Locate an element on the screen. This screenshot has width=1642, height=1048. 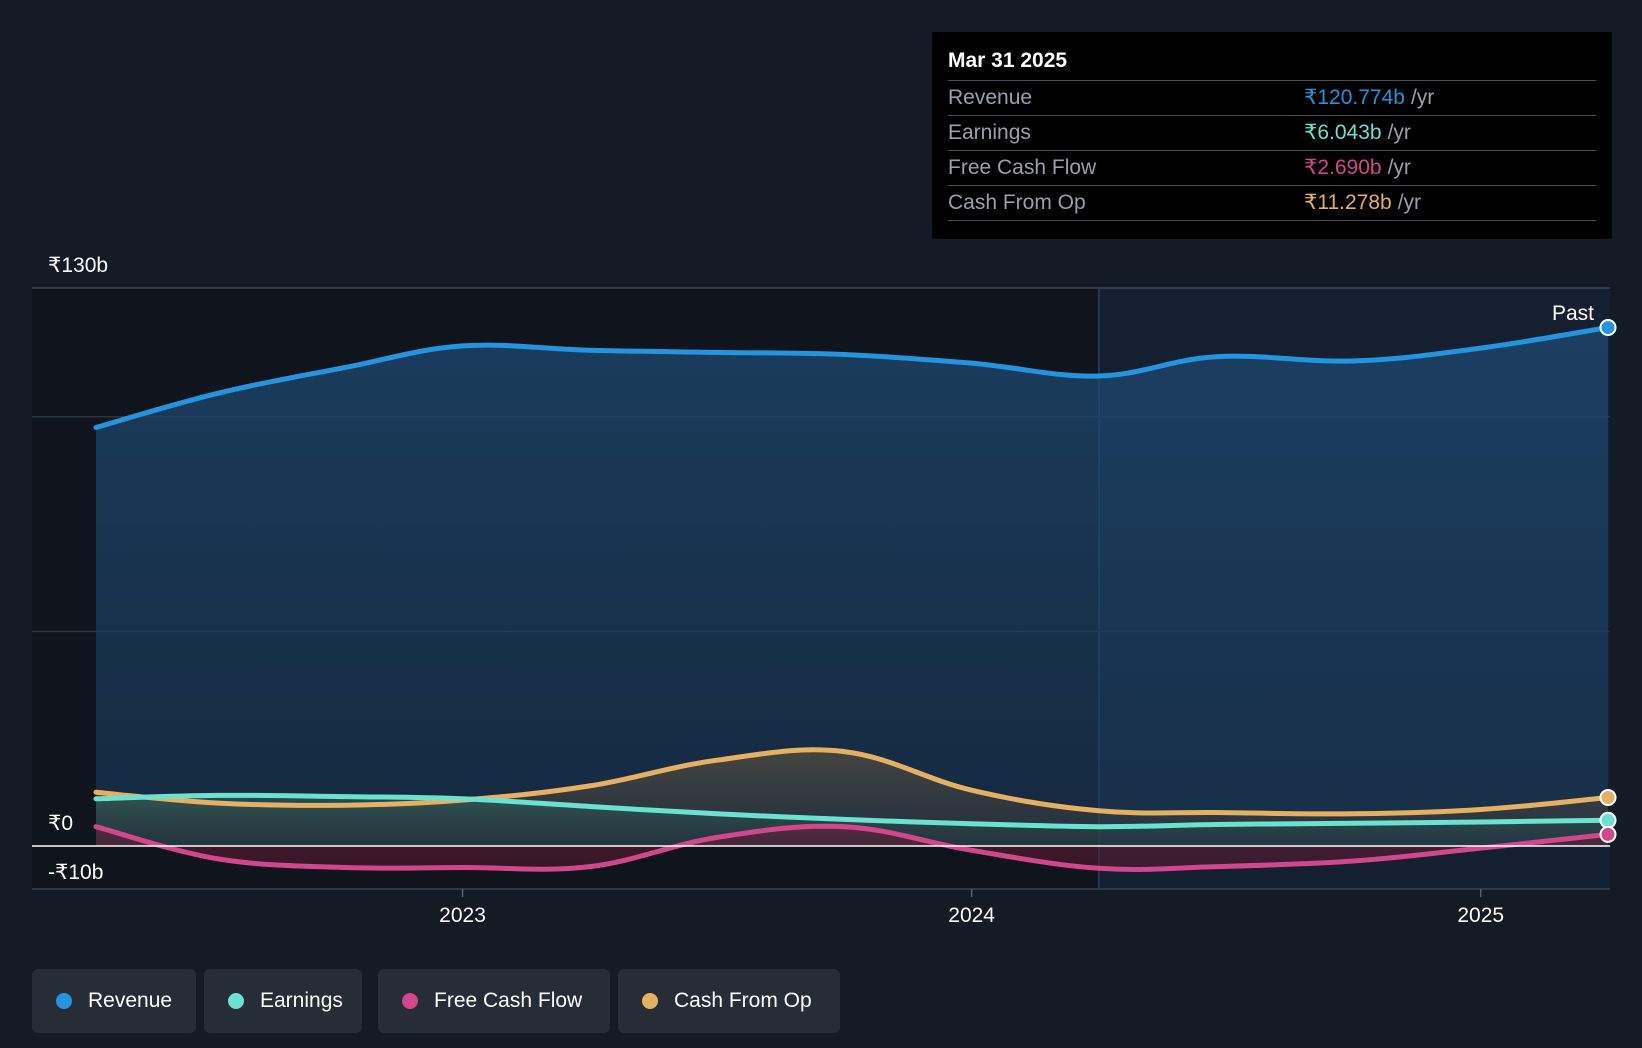
y-tick-label: ₹130b is located at coordinates (78, 265).